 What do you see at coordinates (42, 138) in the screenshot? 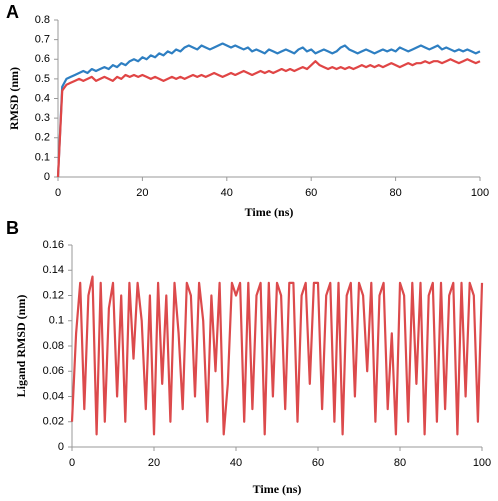
I see `y-tick-label: 0.2` at bounding box center [42, 138].